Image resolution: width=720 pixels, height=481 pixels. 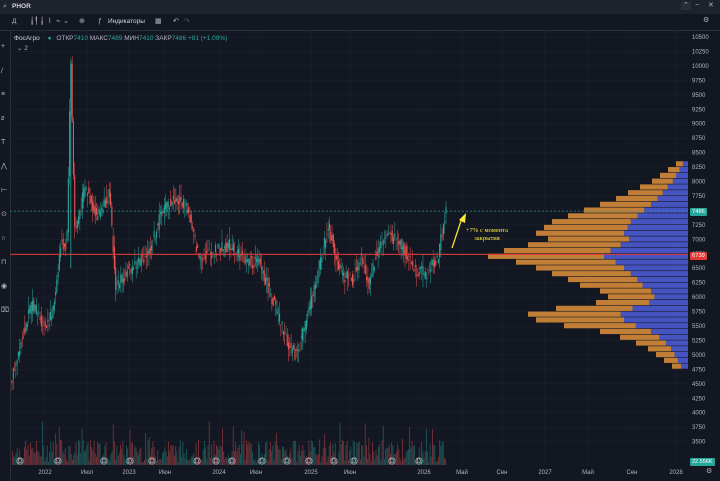 What do you see at coordinates (4, 190) in the screenshot?
I see `measure-icon: ⊢` at bounding box center [4, 190].